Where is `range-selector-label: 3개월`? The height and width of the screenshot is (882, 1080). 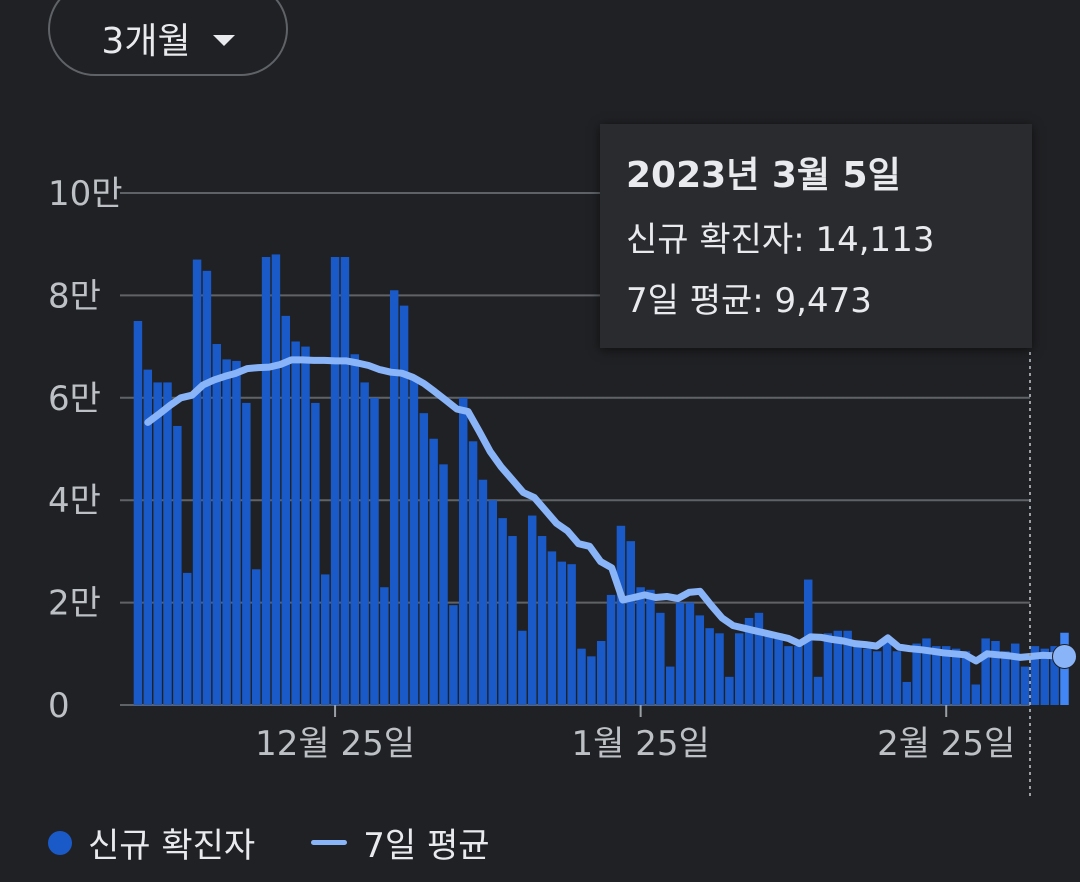 range-selector-label: 3개월 is located at coordinates (146, 41).